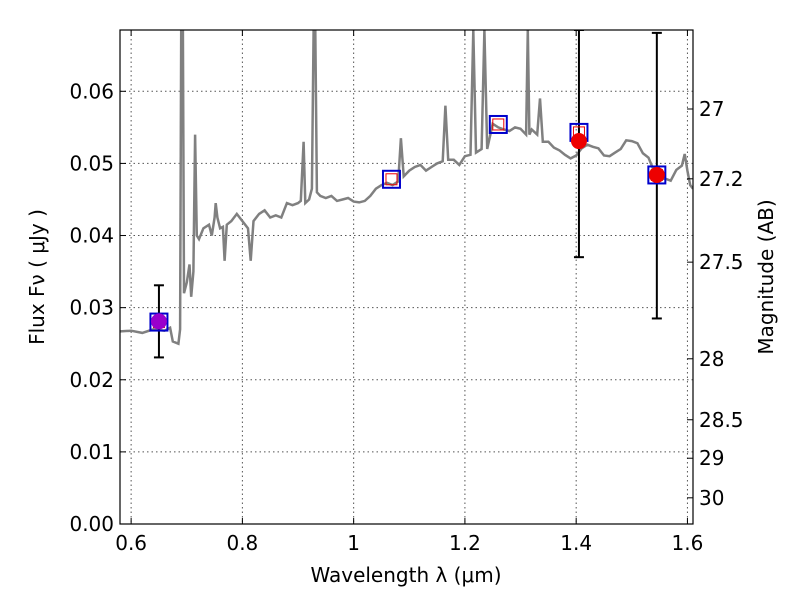 This screenshot has height=600, width=800. Describe the element at coordinates (91, 163) in the screenshot. I see `y-tick-label: 0.05` at that location.